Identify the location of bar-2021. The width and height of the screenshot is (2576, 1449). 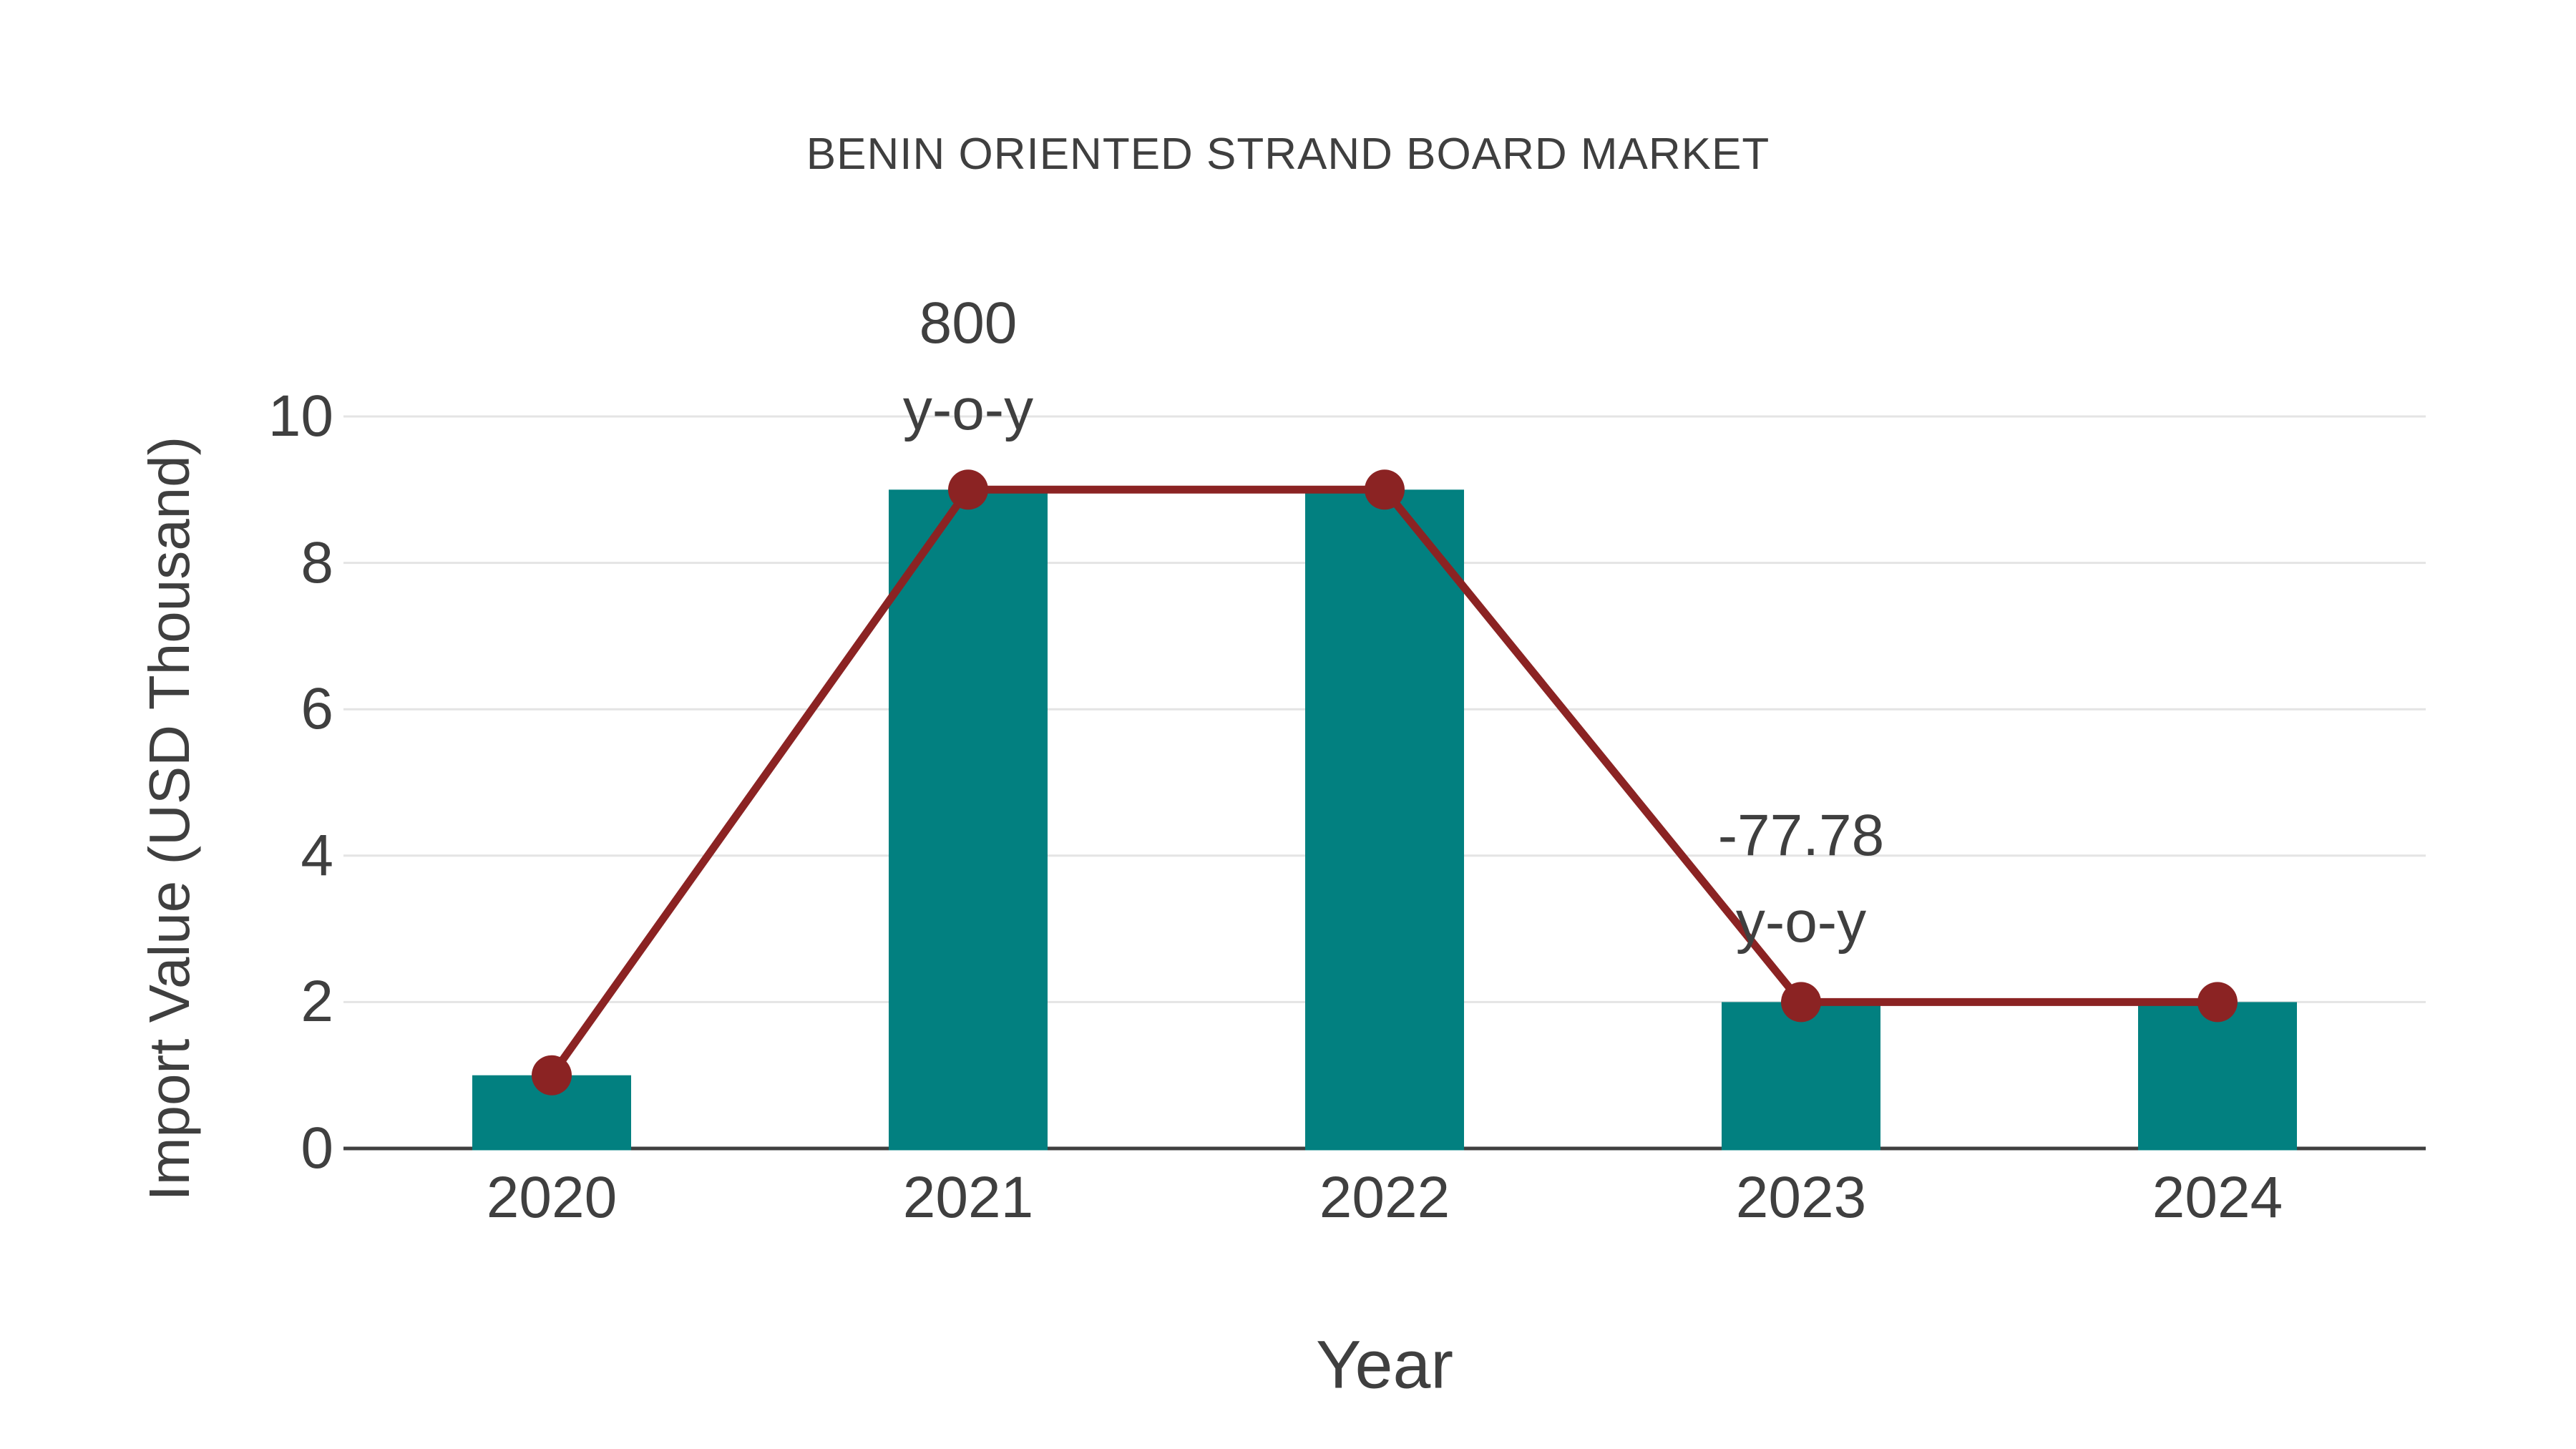
(968, 820).